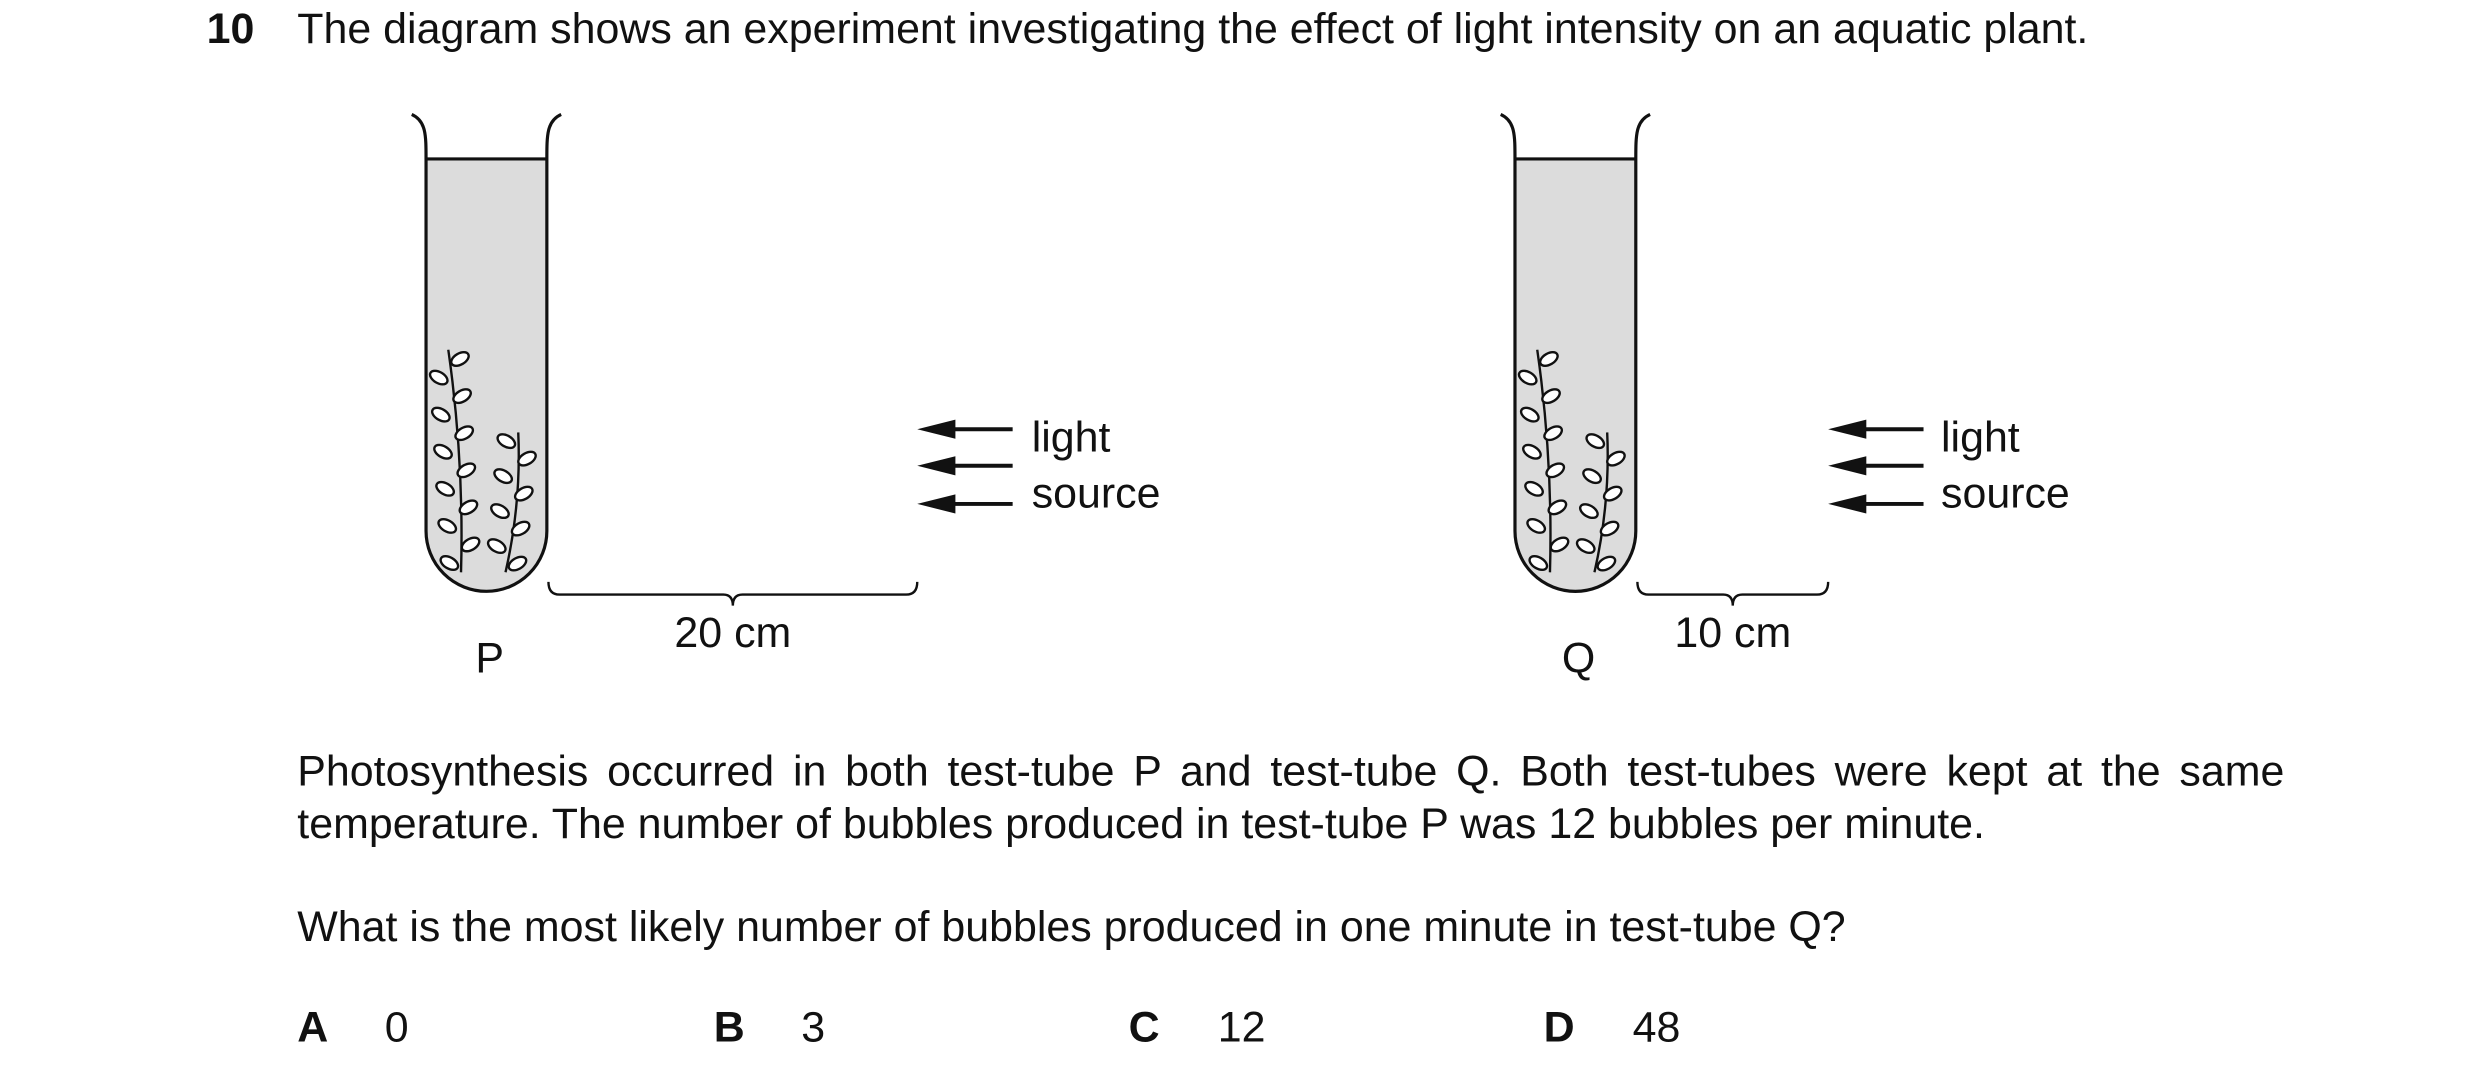  What do you see at coordinates (1144, 1027) in the screenshot?
I see `option-letter: C` at bounding box center [1144, 1027].